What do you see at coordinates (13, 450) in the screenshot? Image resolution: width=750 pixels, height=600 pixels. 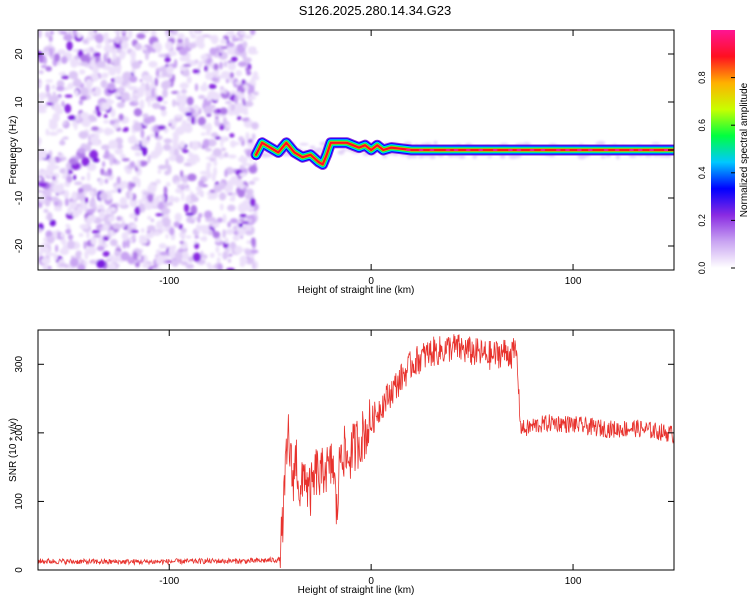 I see `snr-y-label: SNR (10 * v/v)` at bounding box center [13, 450].